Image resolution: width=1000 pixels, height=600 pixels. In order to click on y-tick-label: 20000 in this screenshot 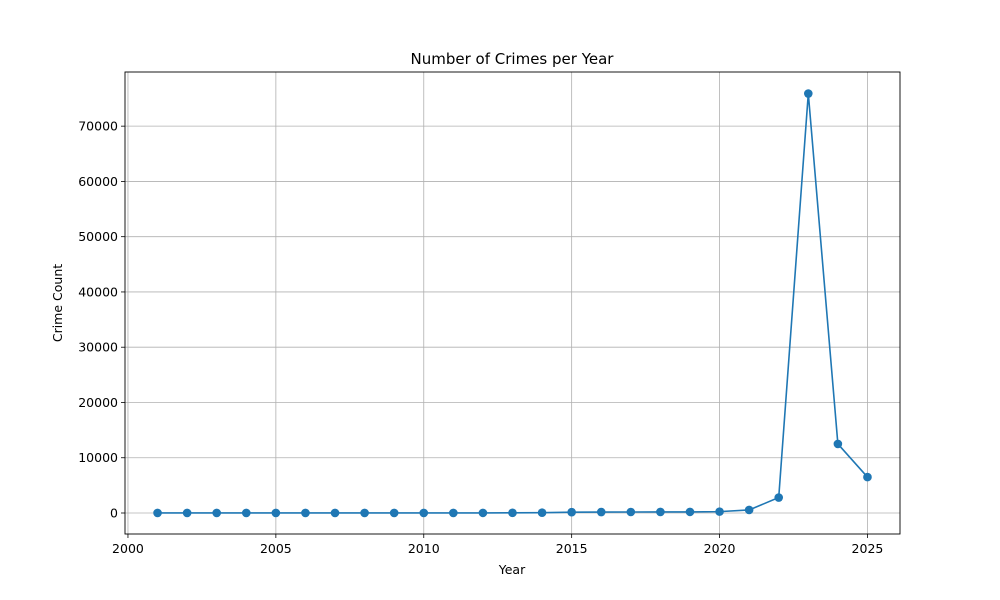, I will do `click(98, 402)`.